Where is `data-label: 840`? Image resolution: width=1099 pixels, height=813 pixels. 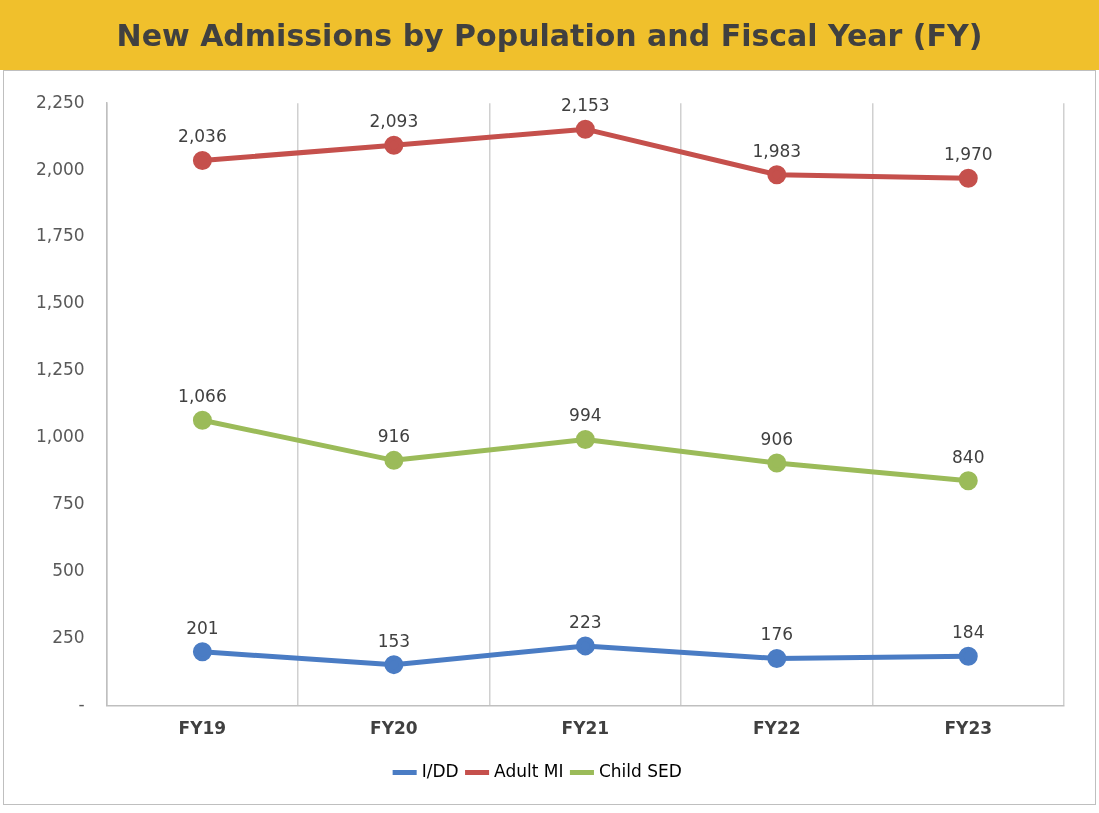 data-label: 840 is located at coordinates (968, 456).